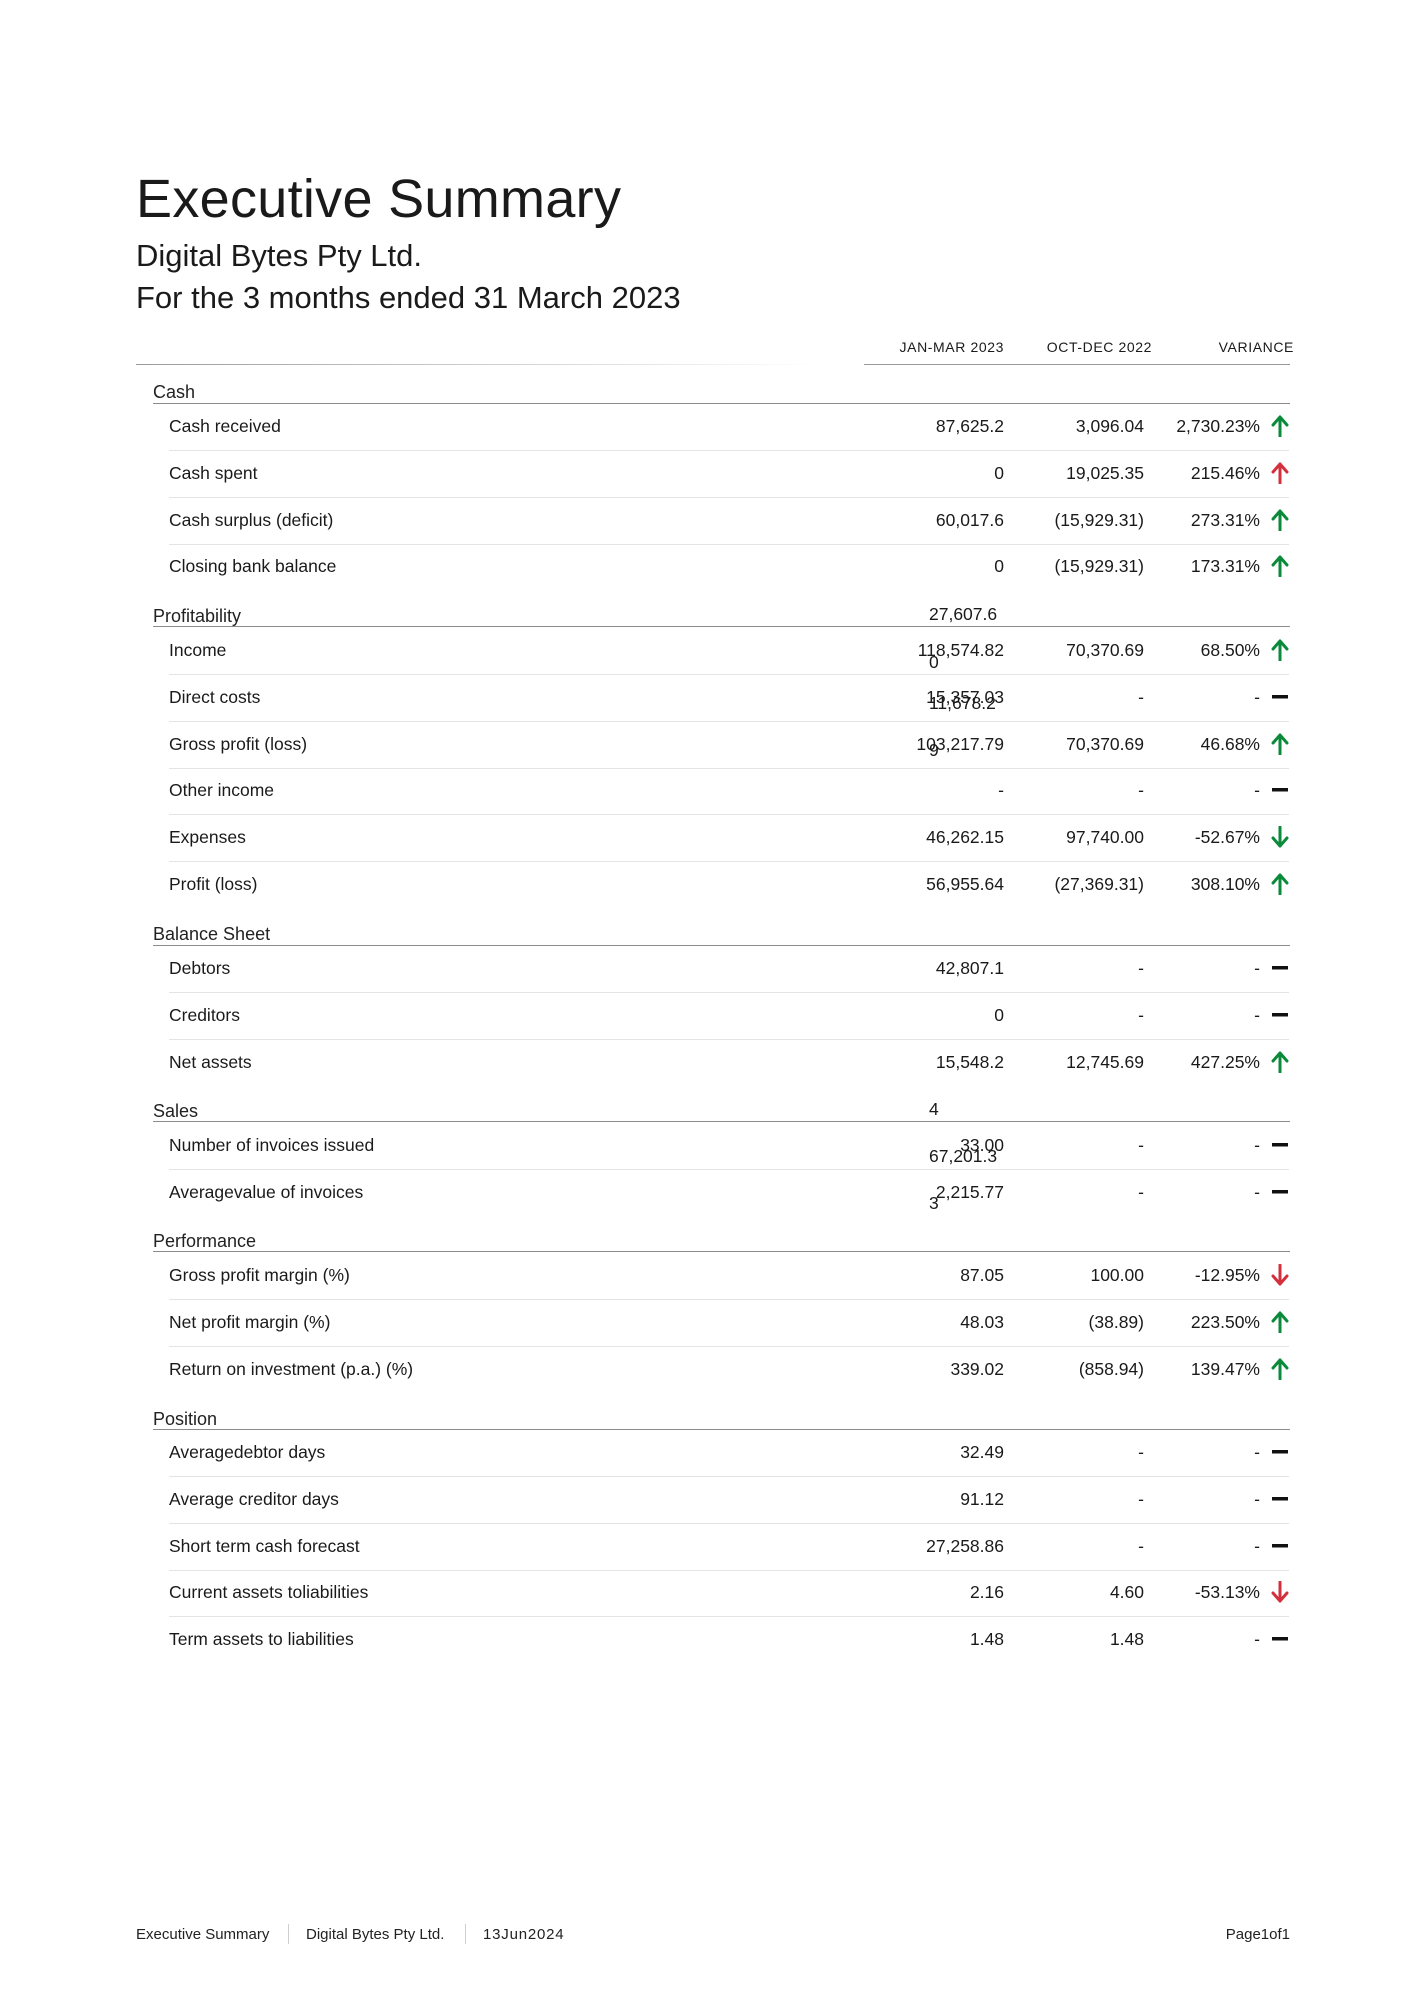  What do you see at coordinates (969, 426) in the screenshot?
I see `current-period-value: 87,625.2` at bounding box center [969, 426].